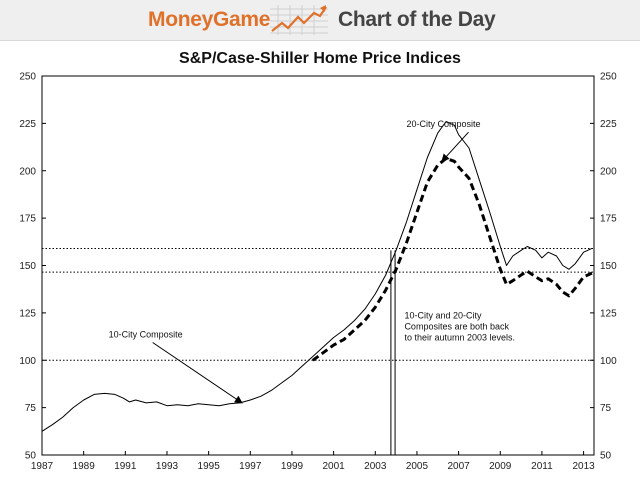 The height and width of the screenshot is (480, 640). What do you see at coordinates (250, 466) in the screenshot?
I see `x-tick-label: 1997` at bounding box center [250, 466].